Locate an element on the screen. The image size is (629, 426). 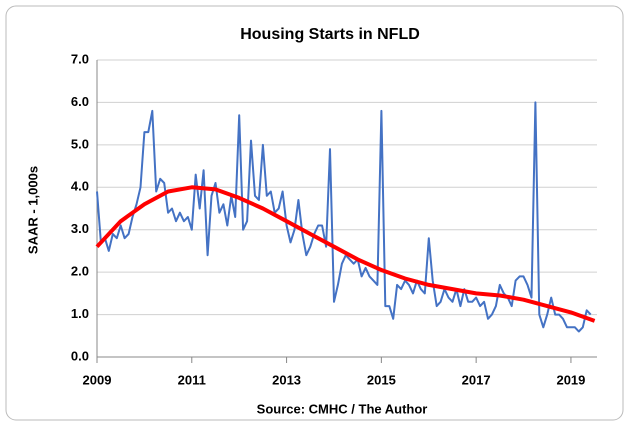
y-tick-label: 7.0 is located at coordinates (80, 58).